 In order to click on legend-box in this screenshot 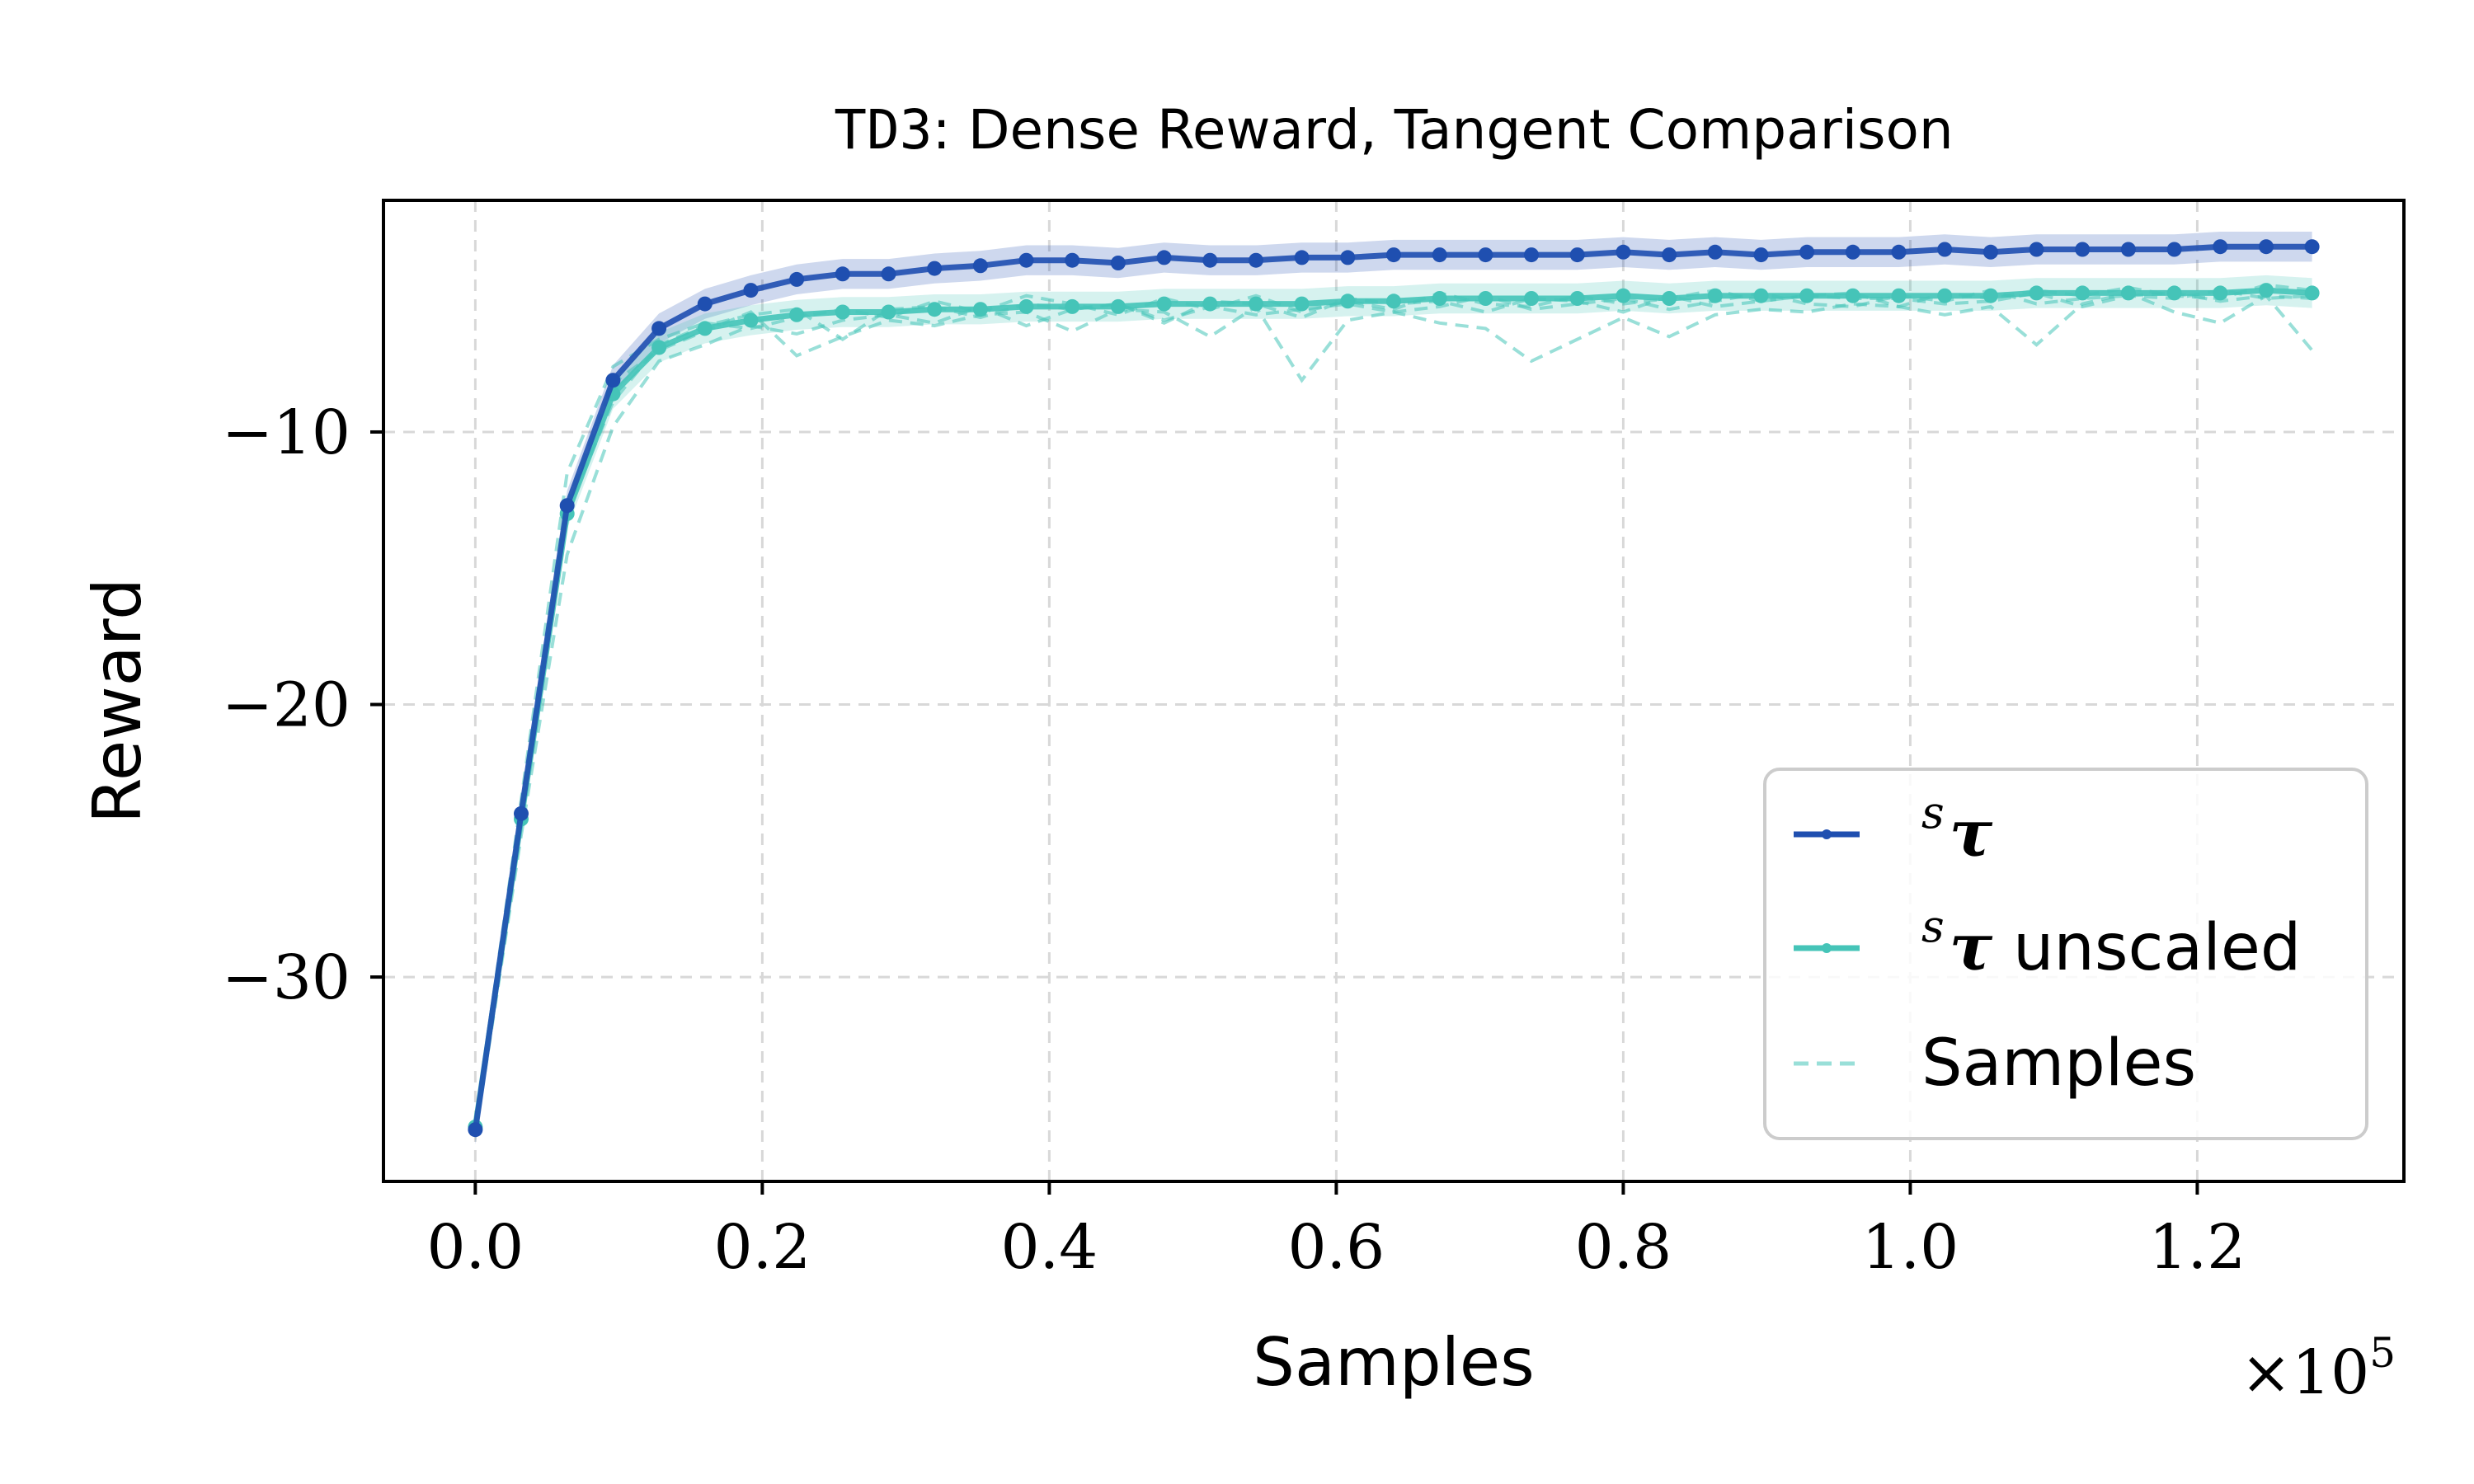, I will do `click(2065, 954)`.